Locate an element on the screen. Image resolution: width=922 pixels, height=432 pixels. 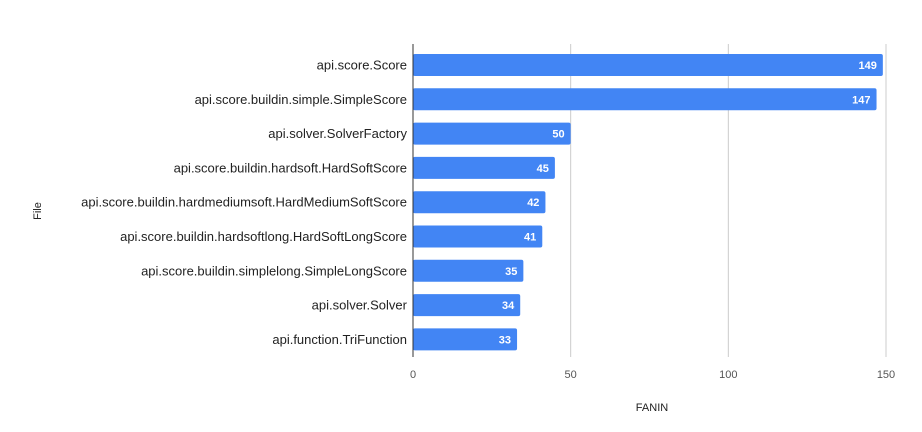
category-label: api.score.Score is located at coordinates (362, 65).